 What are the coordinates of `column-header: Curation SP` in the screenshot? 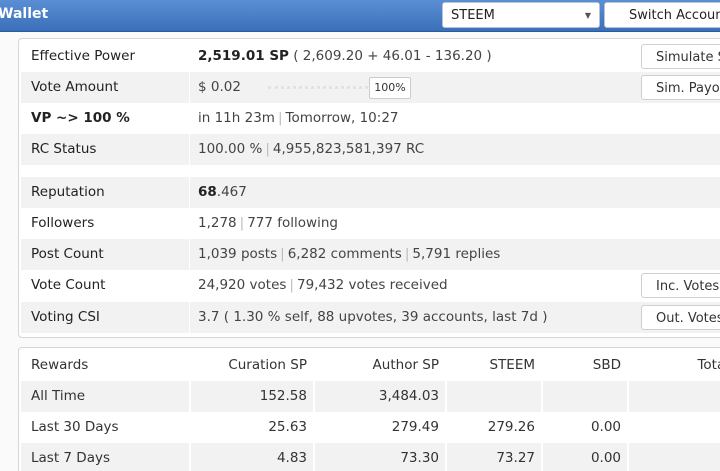 It's located at (267, 365).